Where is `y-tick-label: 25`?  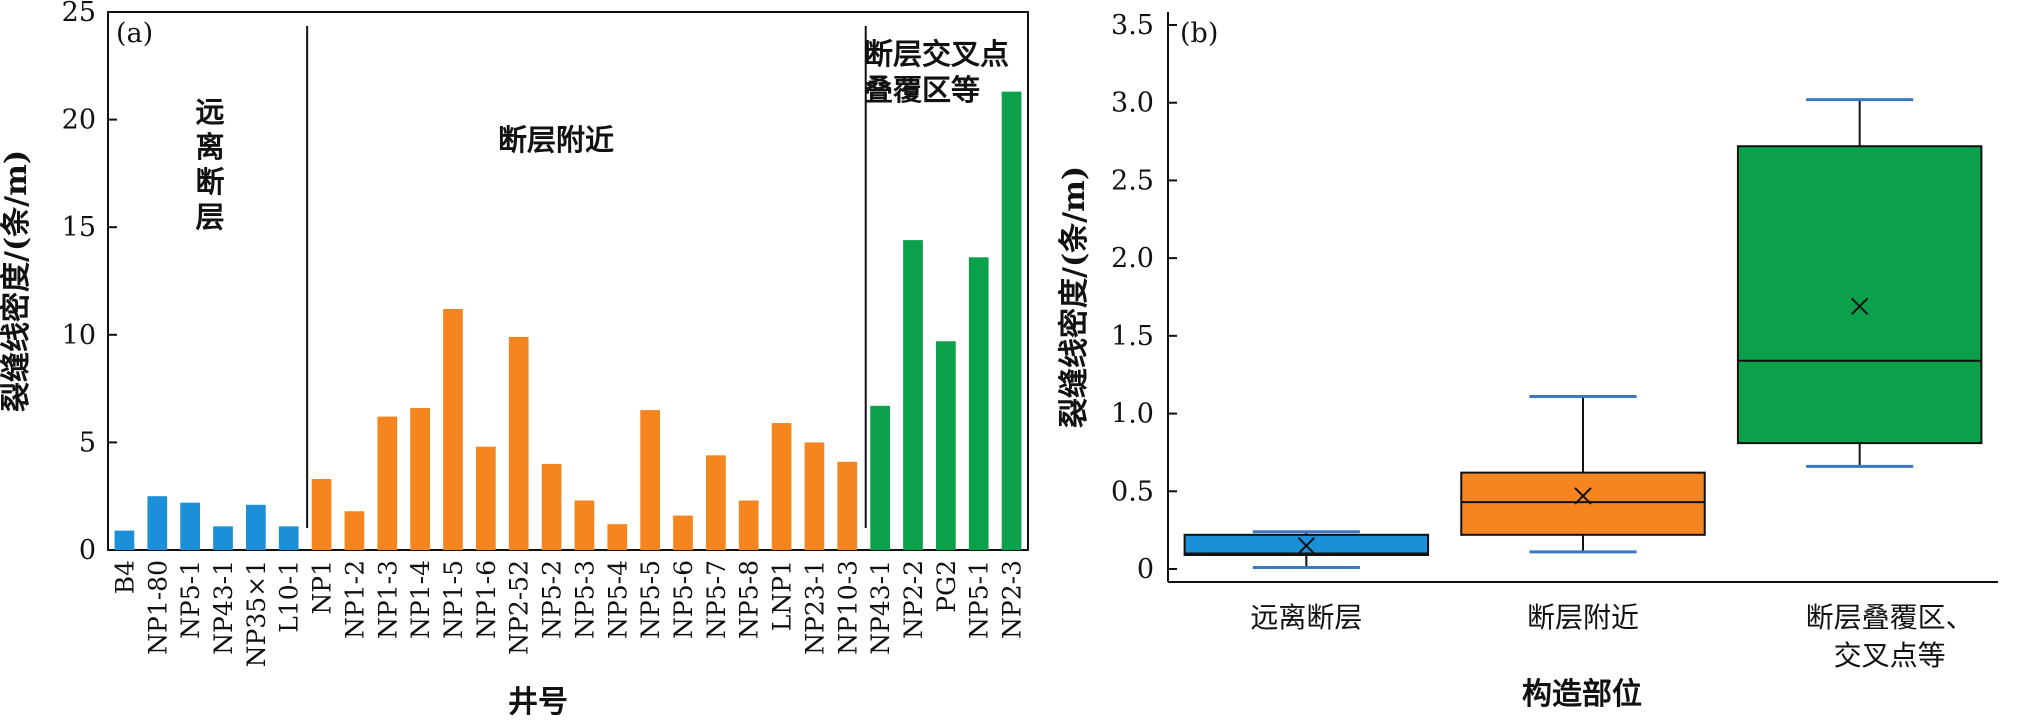
y-tick-label: 25 is located at coordinates (79, 14).